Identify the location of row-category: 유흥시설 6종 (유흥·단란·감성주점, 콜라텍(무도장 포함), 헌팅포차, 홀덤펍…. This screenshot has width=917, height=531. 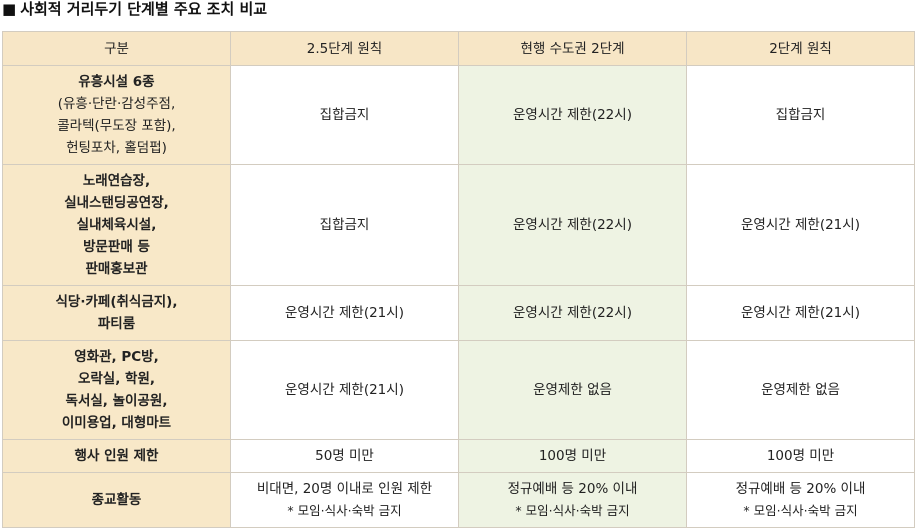
(116, 115).